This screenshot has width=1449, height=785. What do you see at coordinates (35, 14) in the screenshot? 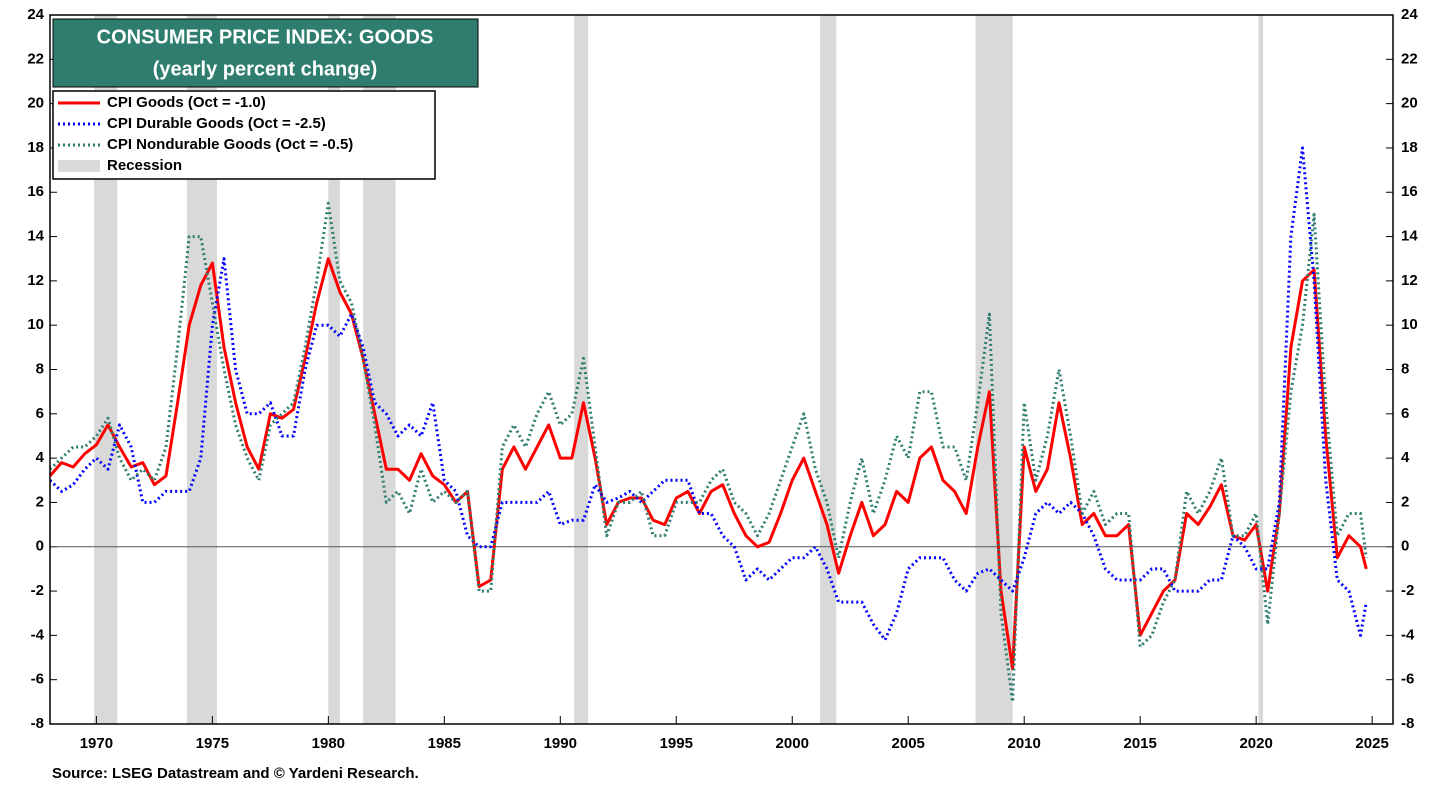
I see `y-tick-label: 24` at bounding box center [35, 14].